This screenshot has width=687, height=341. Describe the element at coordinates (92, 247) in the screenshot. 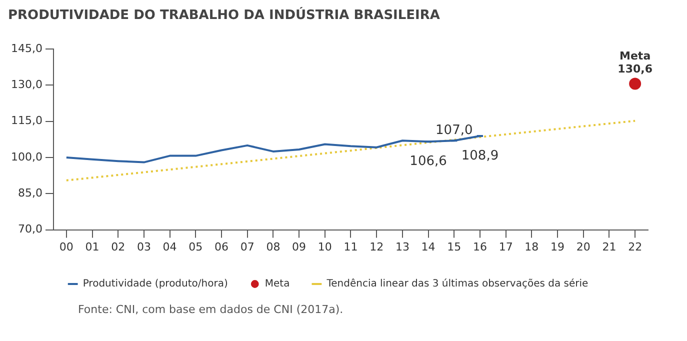

I see `x-tick-label: 01` at that location.